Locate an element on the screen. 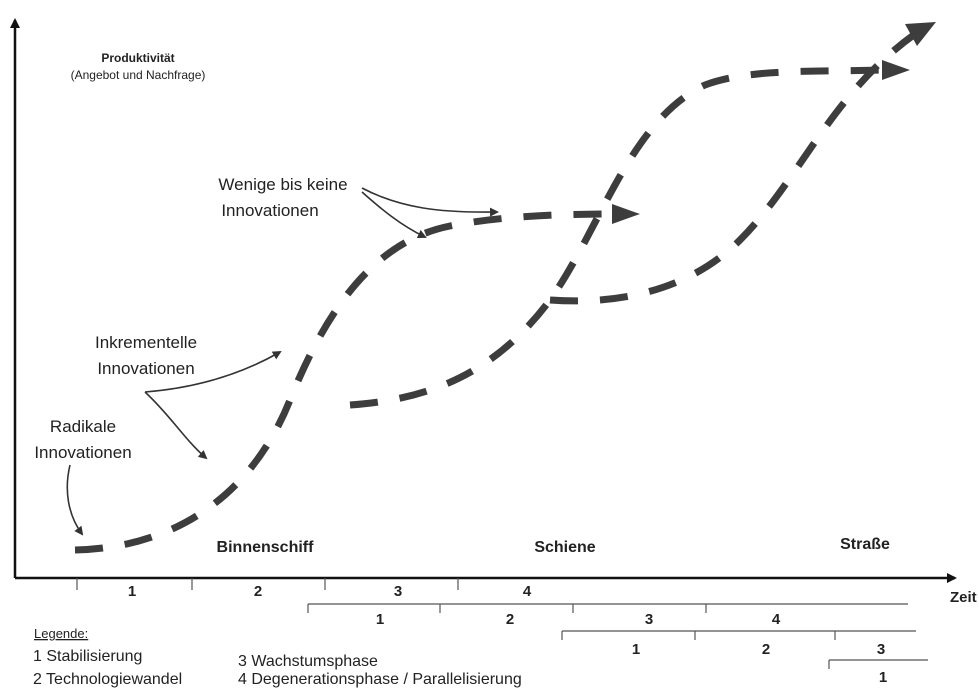  legend-item: 1 Stabilisierung is located at coordinates (87, 656).